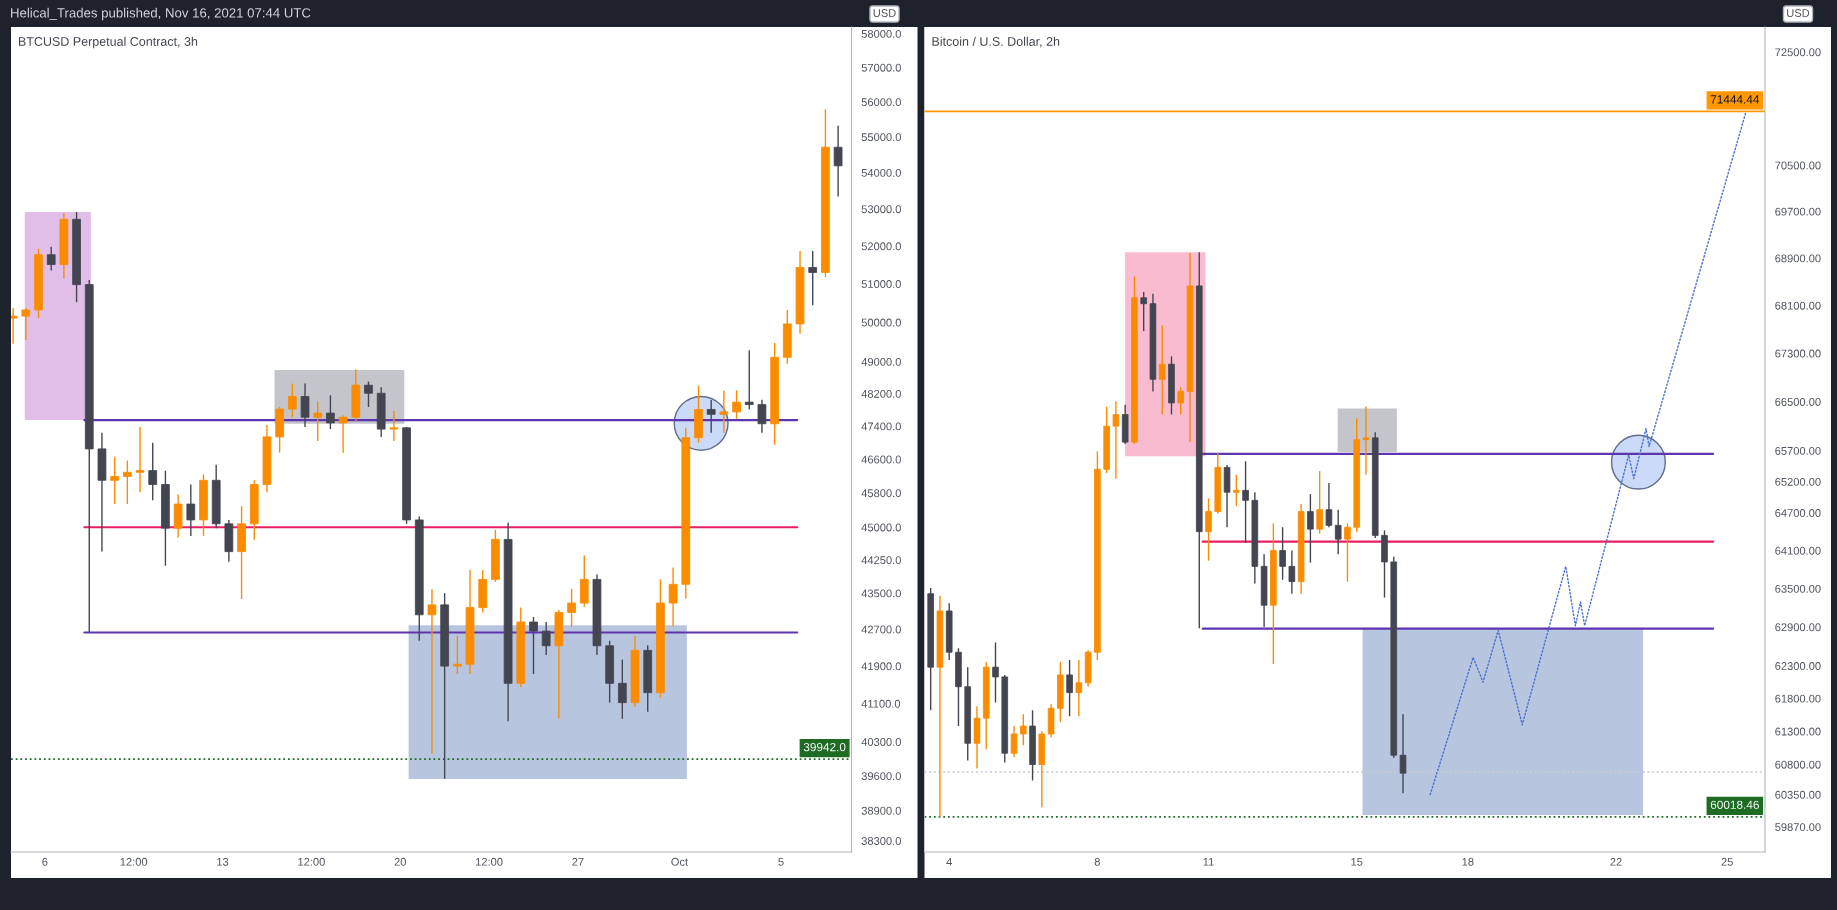  I want to click on y-tick-label: 41900.0, so click(881, 666).